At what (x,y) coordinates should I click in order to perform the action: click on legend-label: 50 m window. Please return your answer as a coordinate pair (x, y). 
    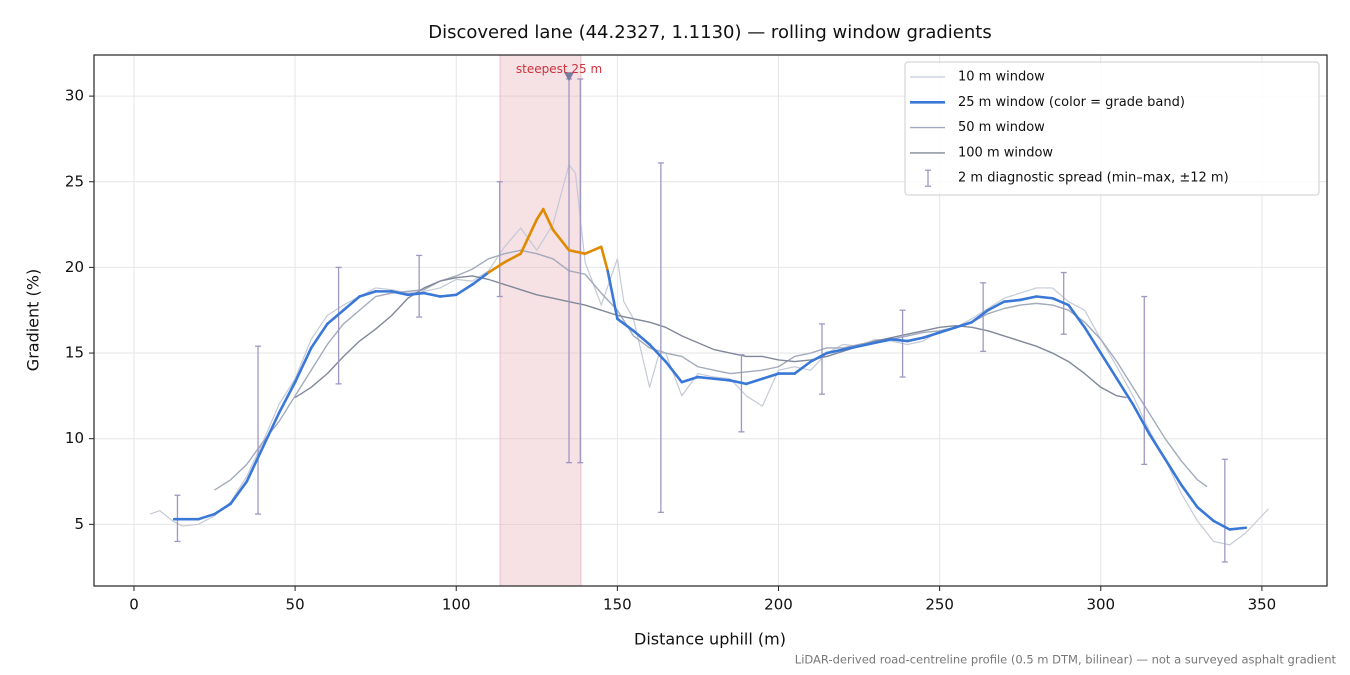
    Looking at the image, I should click on (1001, 127).